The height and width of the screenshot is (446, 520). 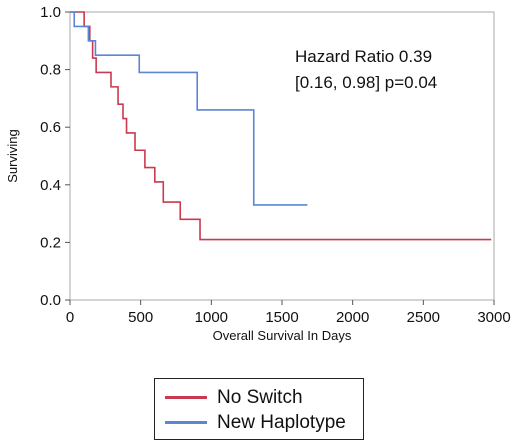 I want to click on legend: No Switch New Haplotype, so click(x=259, y=409).